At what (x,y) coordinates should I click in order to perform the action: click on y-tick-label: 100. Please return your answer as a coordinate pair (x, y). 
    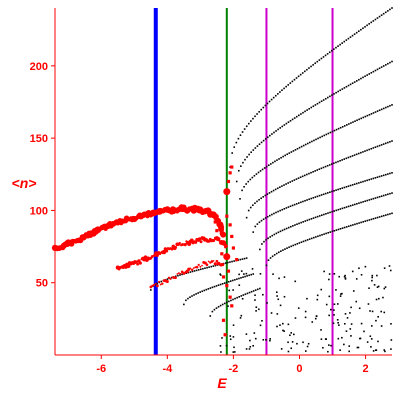
    Looking at the image, I should click on (39, 211).